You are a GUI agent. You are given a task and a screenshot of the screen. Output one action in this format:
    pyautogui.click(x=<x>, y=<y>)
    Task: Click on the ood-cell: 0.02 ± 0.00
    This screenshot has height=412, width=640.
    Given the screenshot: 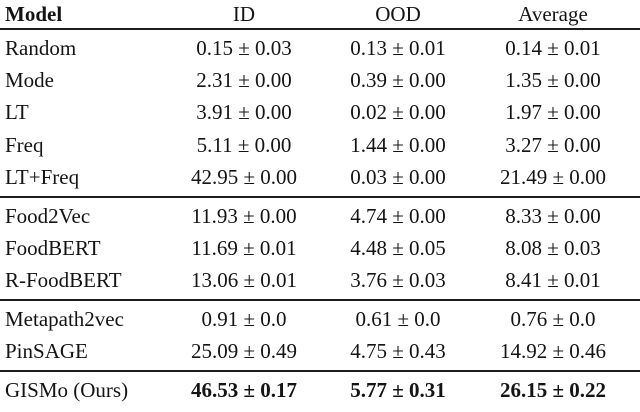 What is the action you would take?
    pyautogui.click(x=398, y=112)
    